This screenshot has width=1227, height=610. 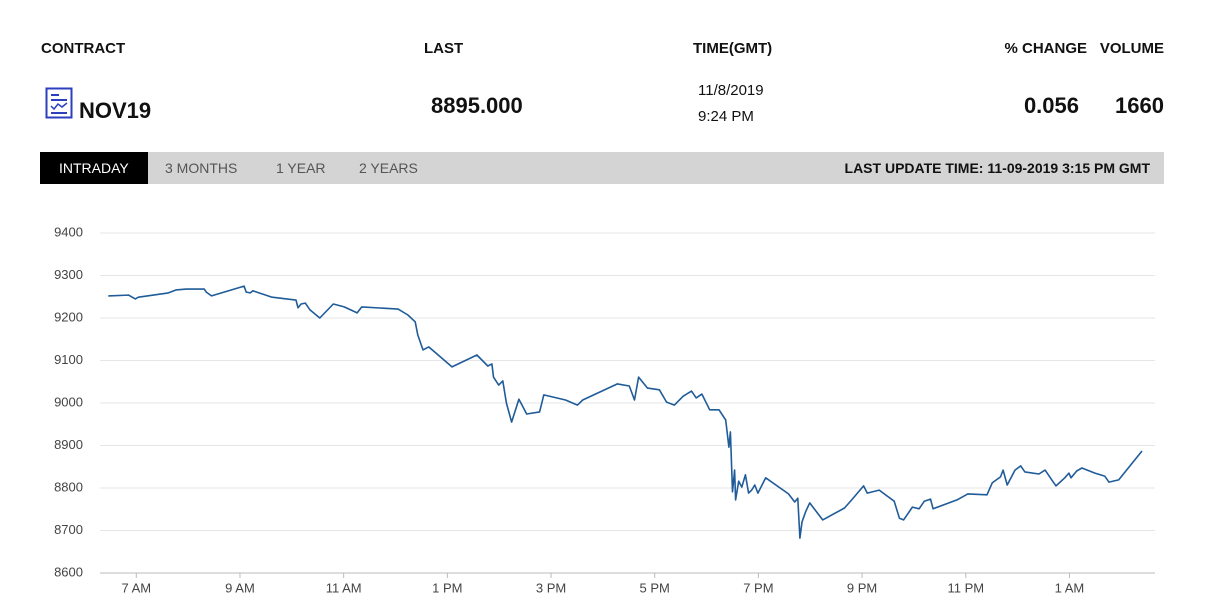 I want to click on x-tick-label: 3 PM, so click(x=551, y=587).